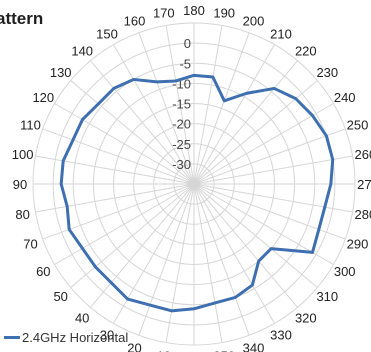 Image resolution: width=371 pixels, height=352 pixels. Describe the element at coordinates (20, 184) in the screenshot. I see `angle-tick-label: 90` at that location.